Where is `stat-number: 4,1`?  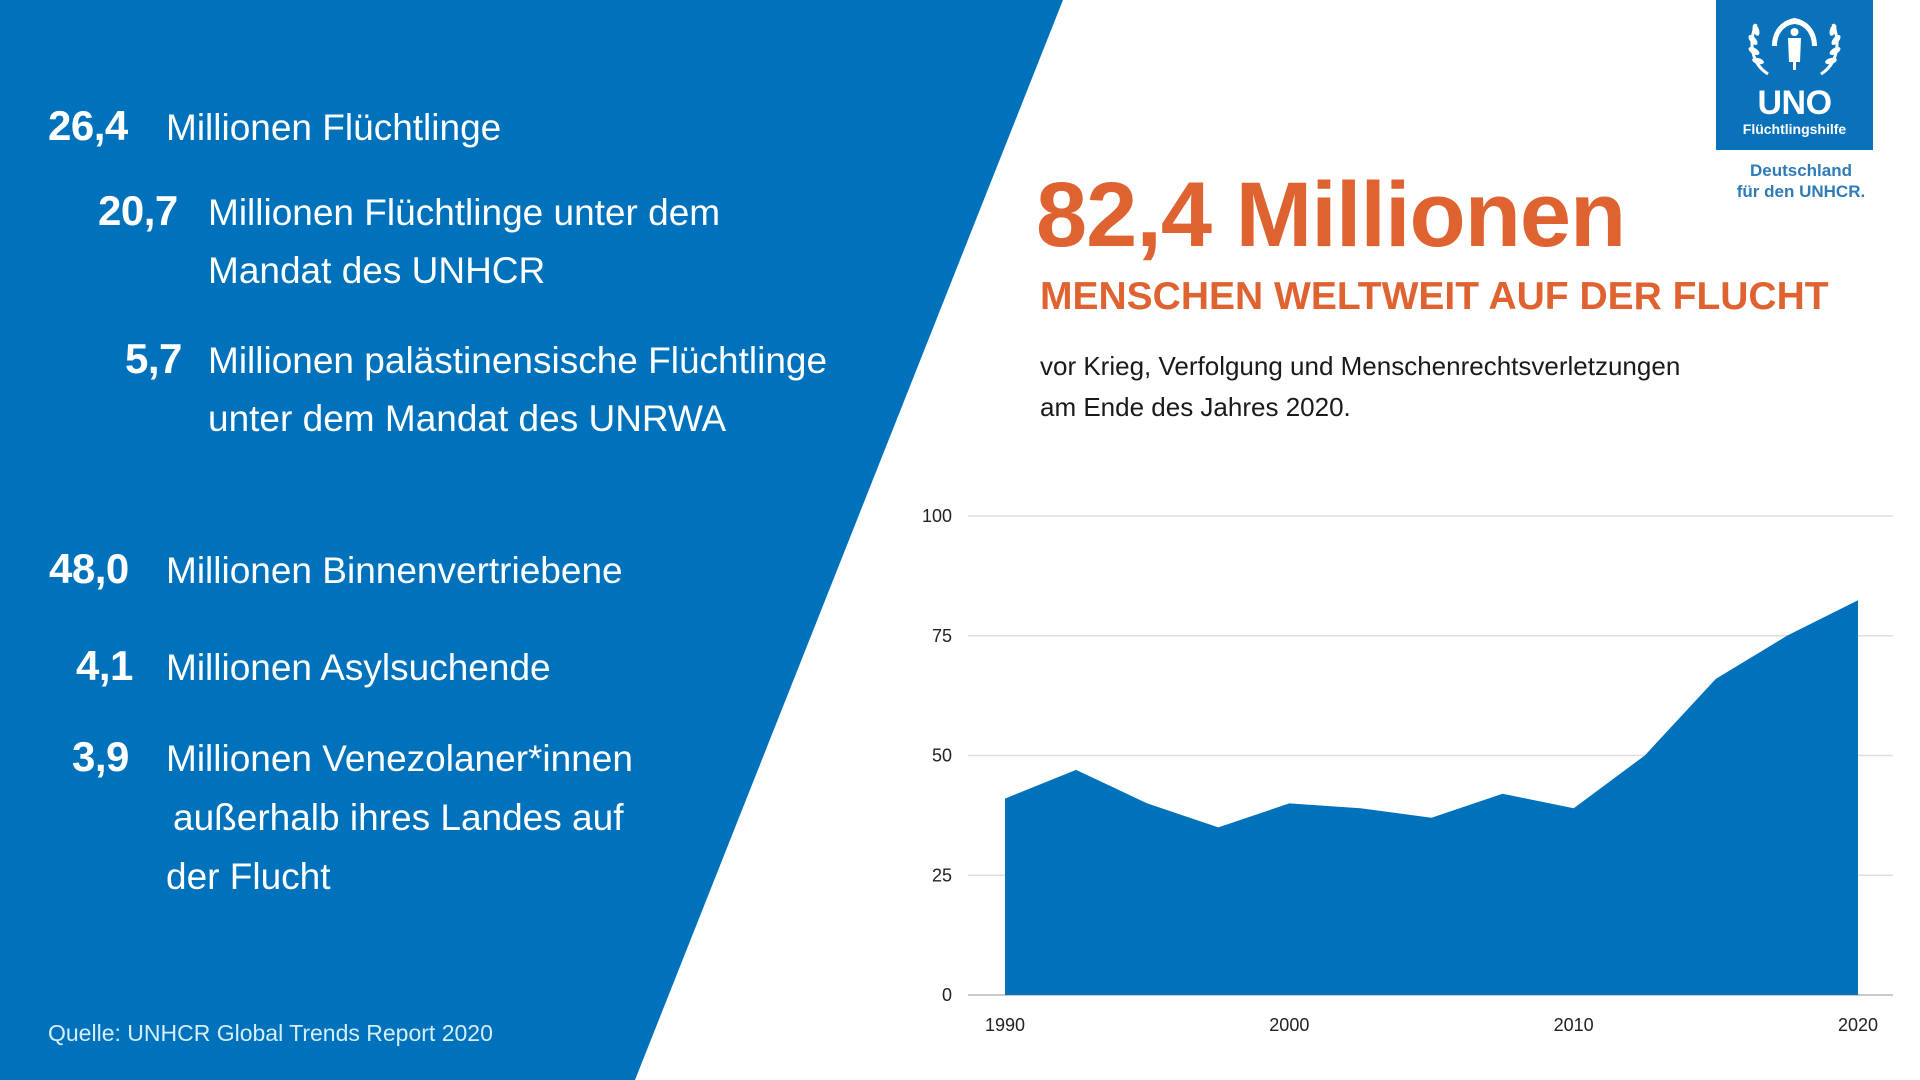 stat-number: 4,1 is located at coordinates (104, 665).